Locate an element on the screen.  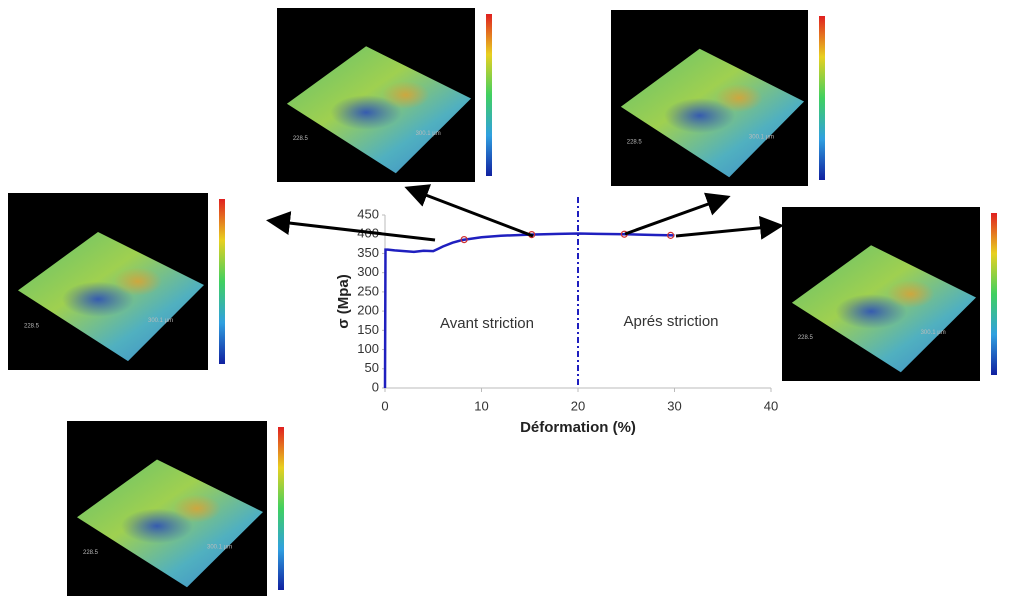
y-tick-label: 250 is located at coordinates (368, 290).